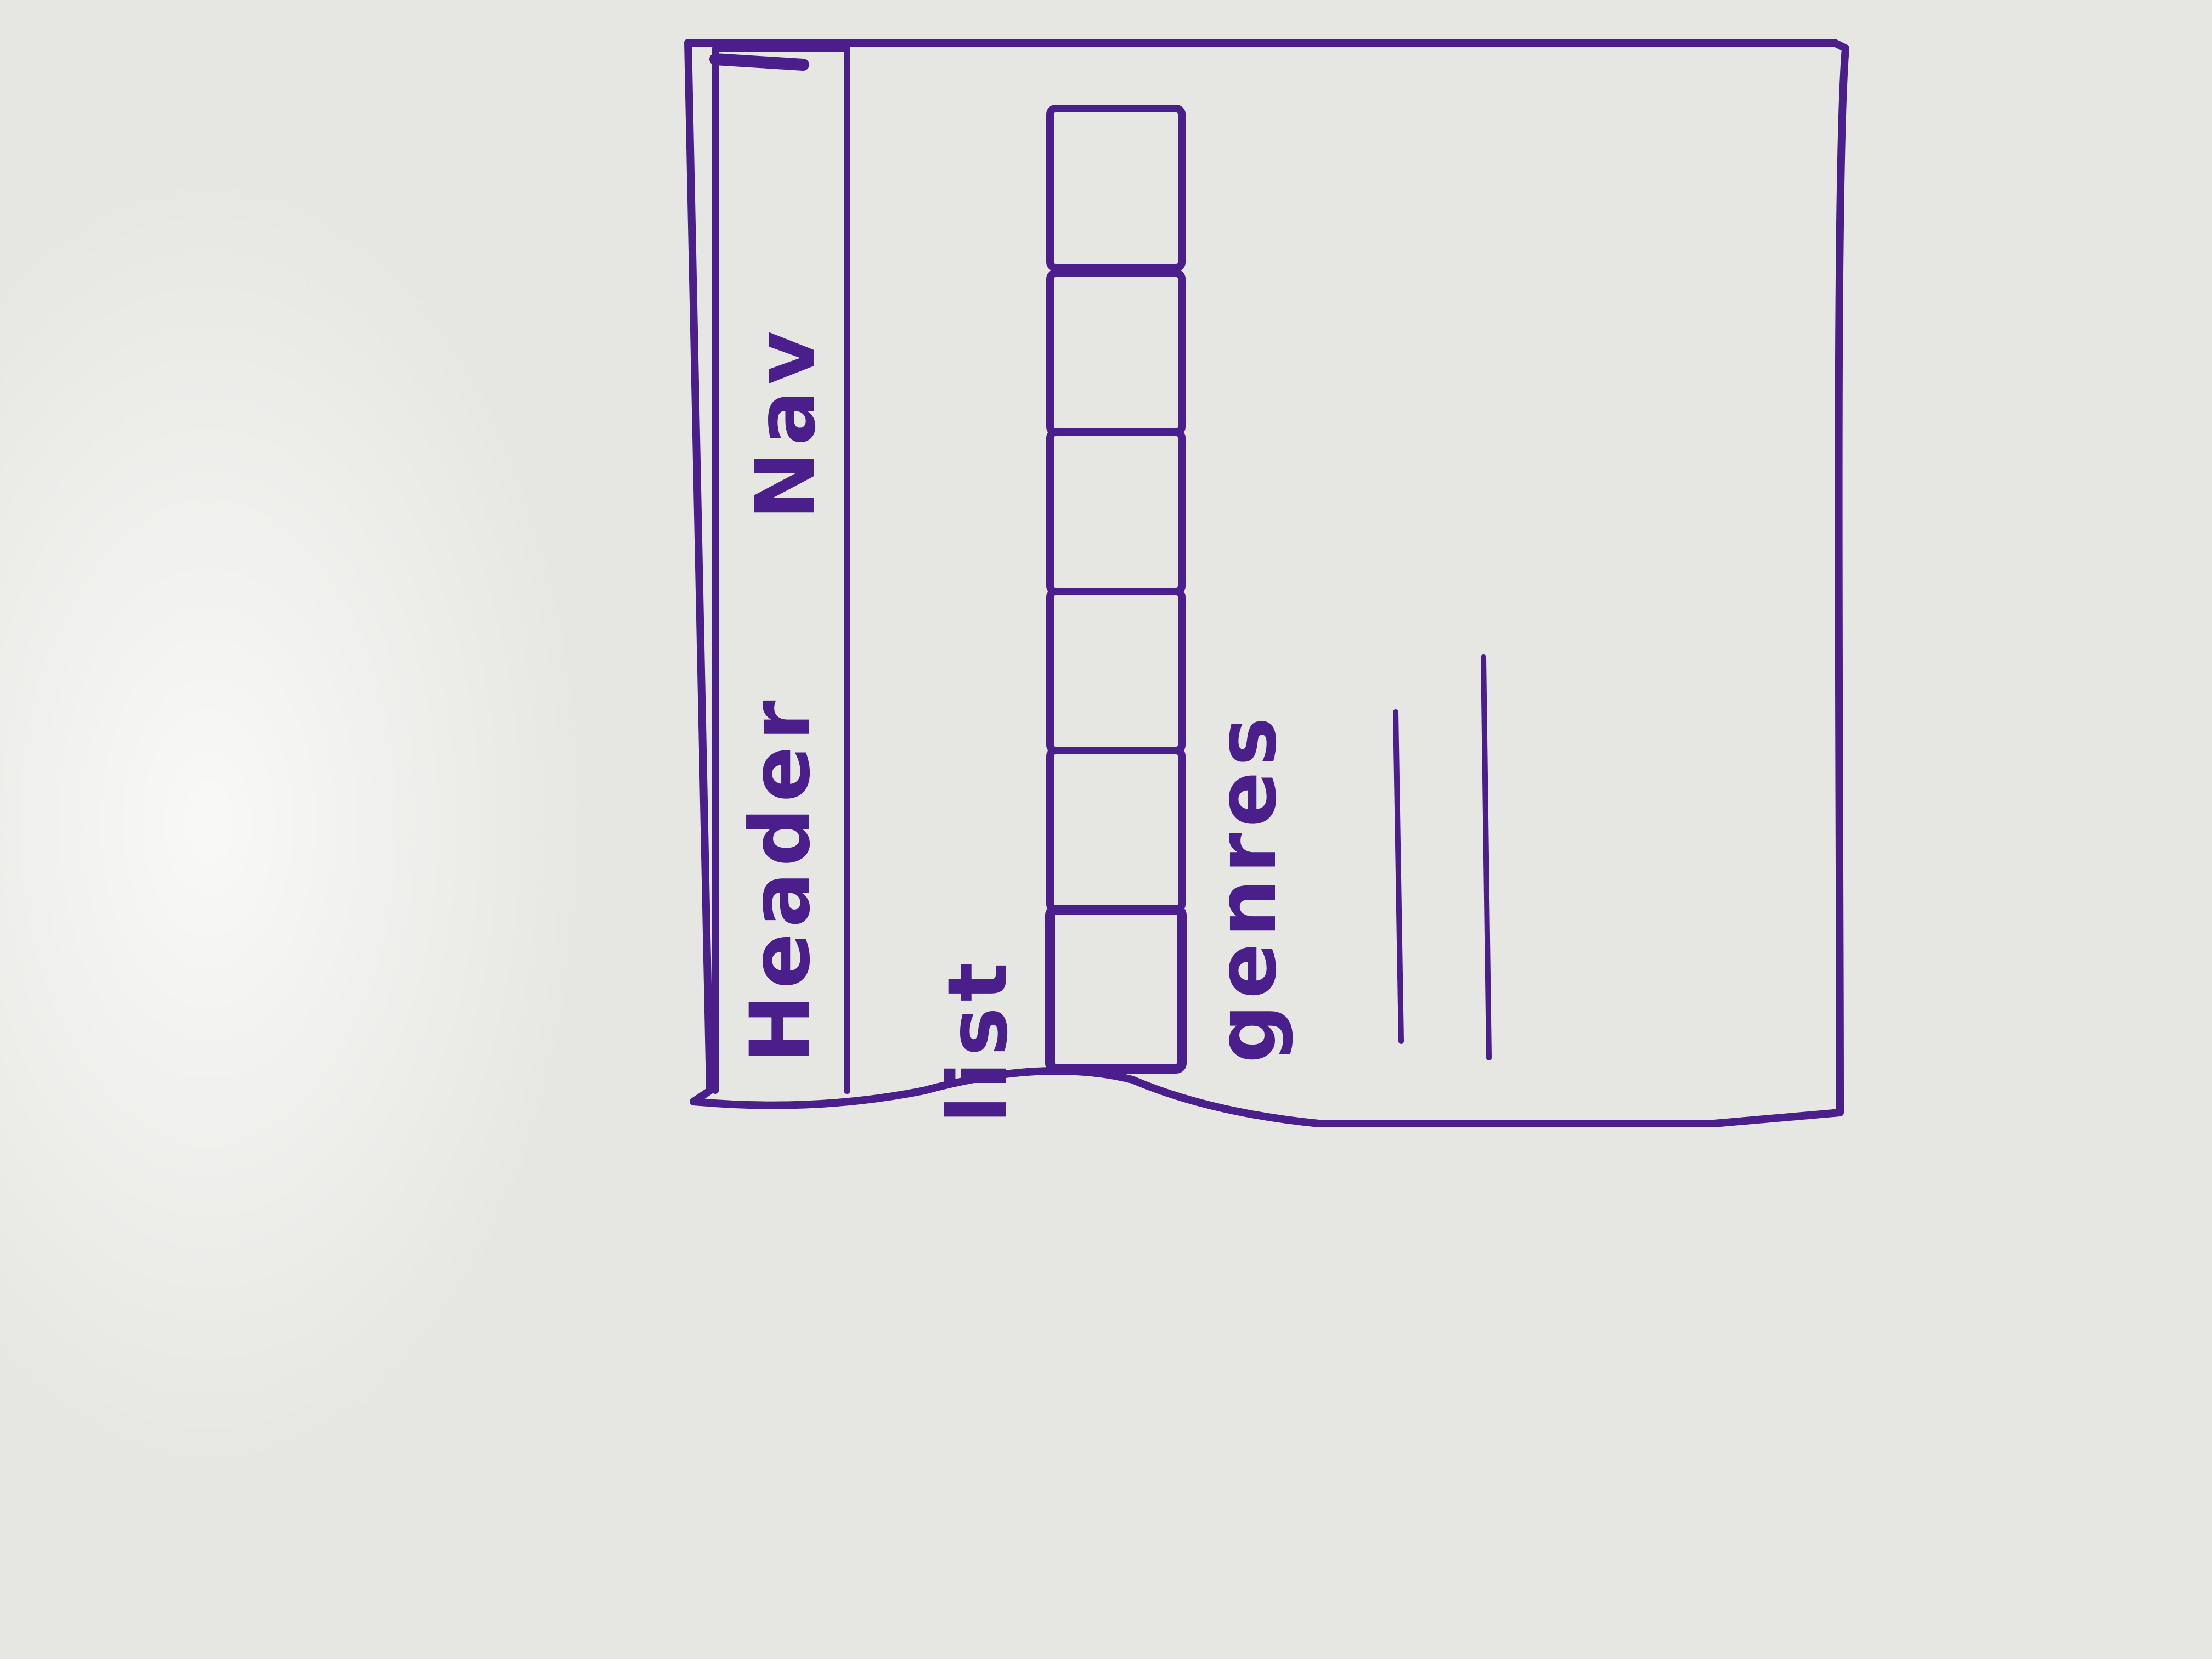 The height and width of the screenshot is (1659, 2212). What do you see at coordinates (1442, 857) in the screenshot?
I see `genres-list` at bounding box center [1442, 857].